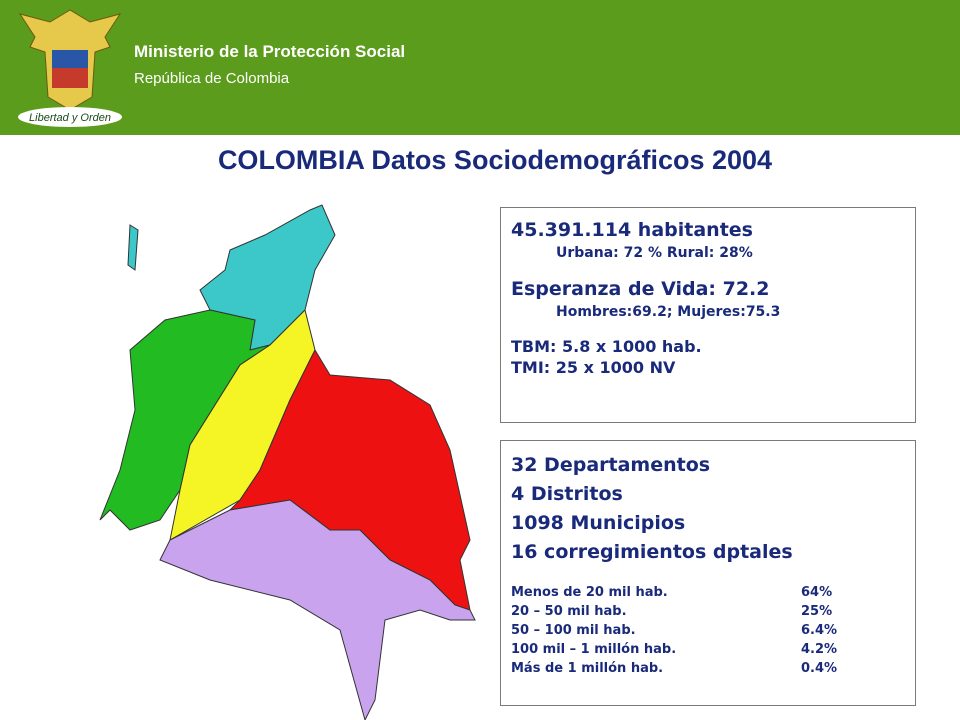  Describe the element at coordinates (573, 630) in the screenshot. I see `size-class: 50 – 100 mil hab.` at that location.